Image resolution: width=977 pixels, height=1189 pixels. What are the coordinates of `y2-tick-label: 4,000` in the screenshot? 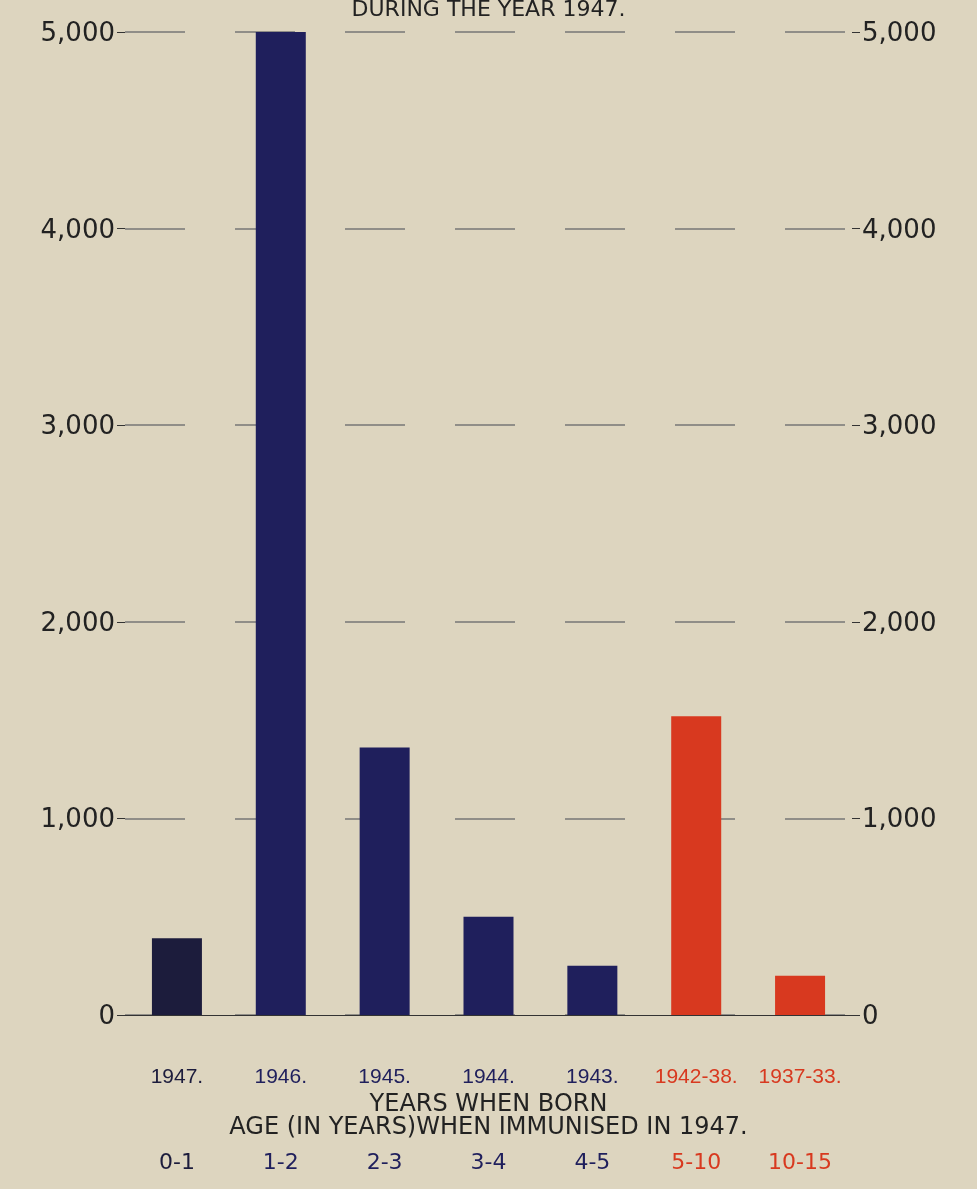 It's located at (899, 228).